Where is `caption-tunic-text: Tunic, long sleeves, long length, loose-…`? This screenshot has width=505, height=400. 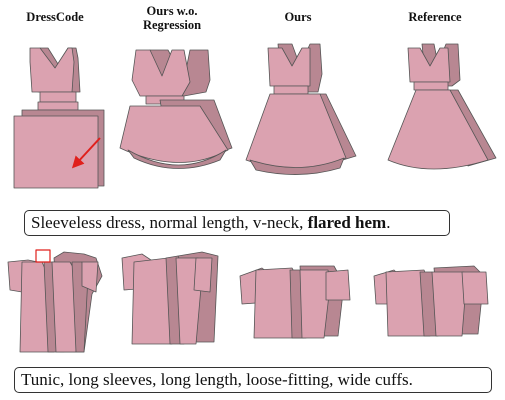 caption-tunic-text: Tunic, long sleeves, long length, loose-… is located at coordinates (217, 379).